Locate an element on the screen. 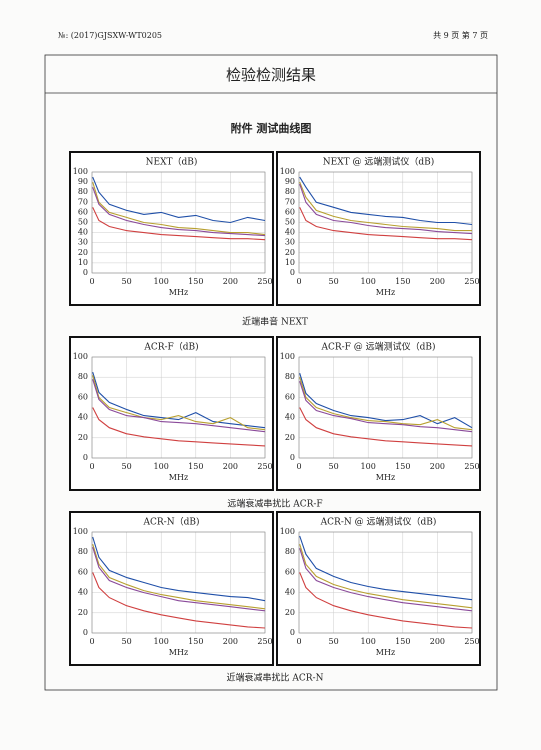  y-tick-label: 90 is located at coordinates (290, 181).